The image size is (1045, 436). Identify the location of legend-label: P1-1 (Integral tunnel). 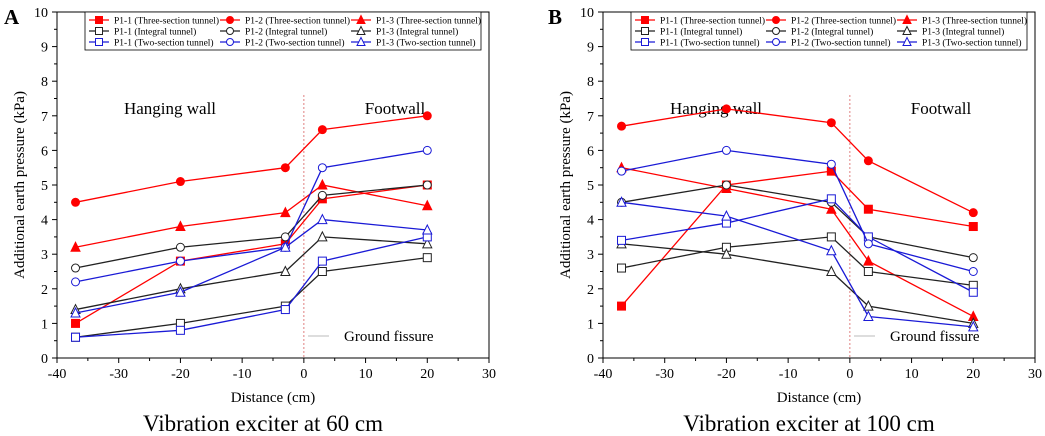
(701, 32).